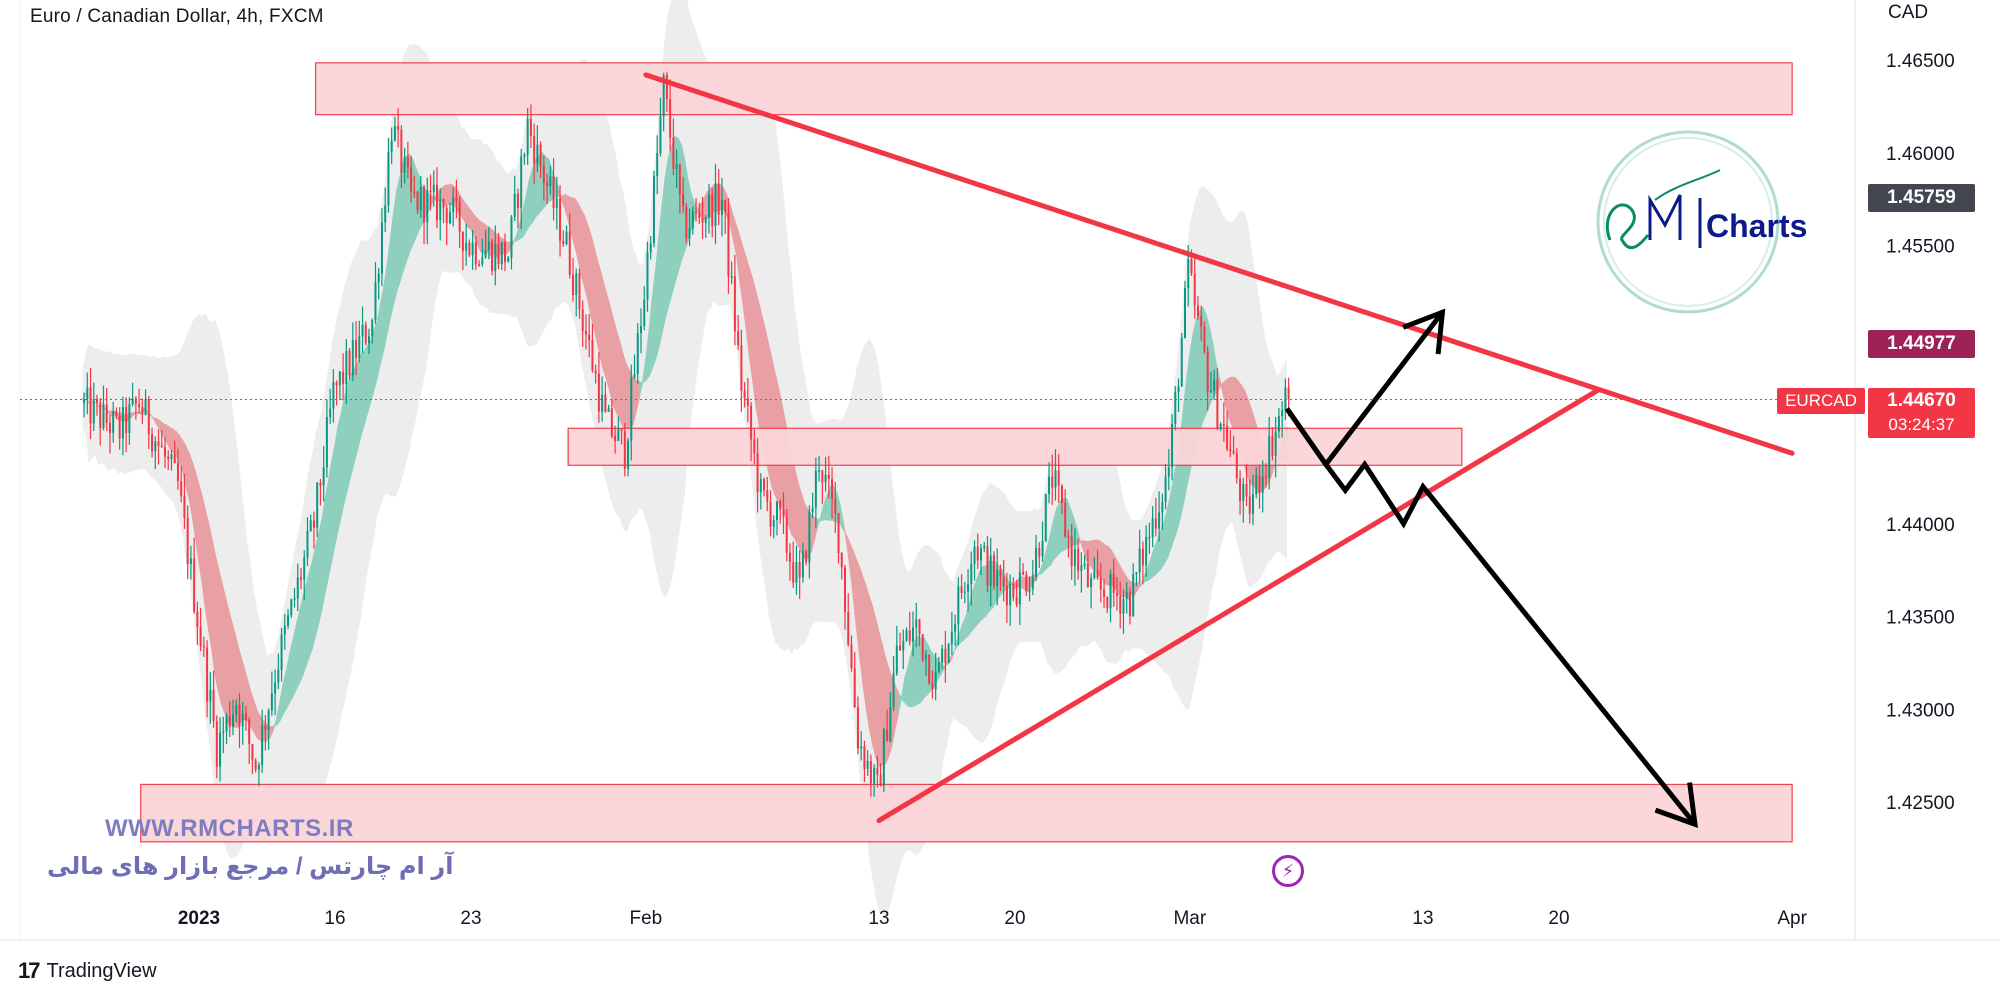 The width and height of the screenshot is (2000, 1000). What do you see at coordinates (1920, 154) in the screenshot?
I see `y-tick-label: 1.46000` at bounding box center [1920, 154].